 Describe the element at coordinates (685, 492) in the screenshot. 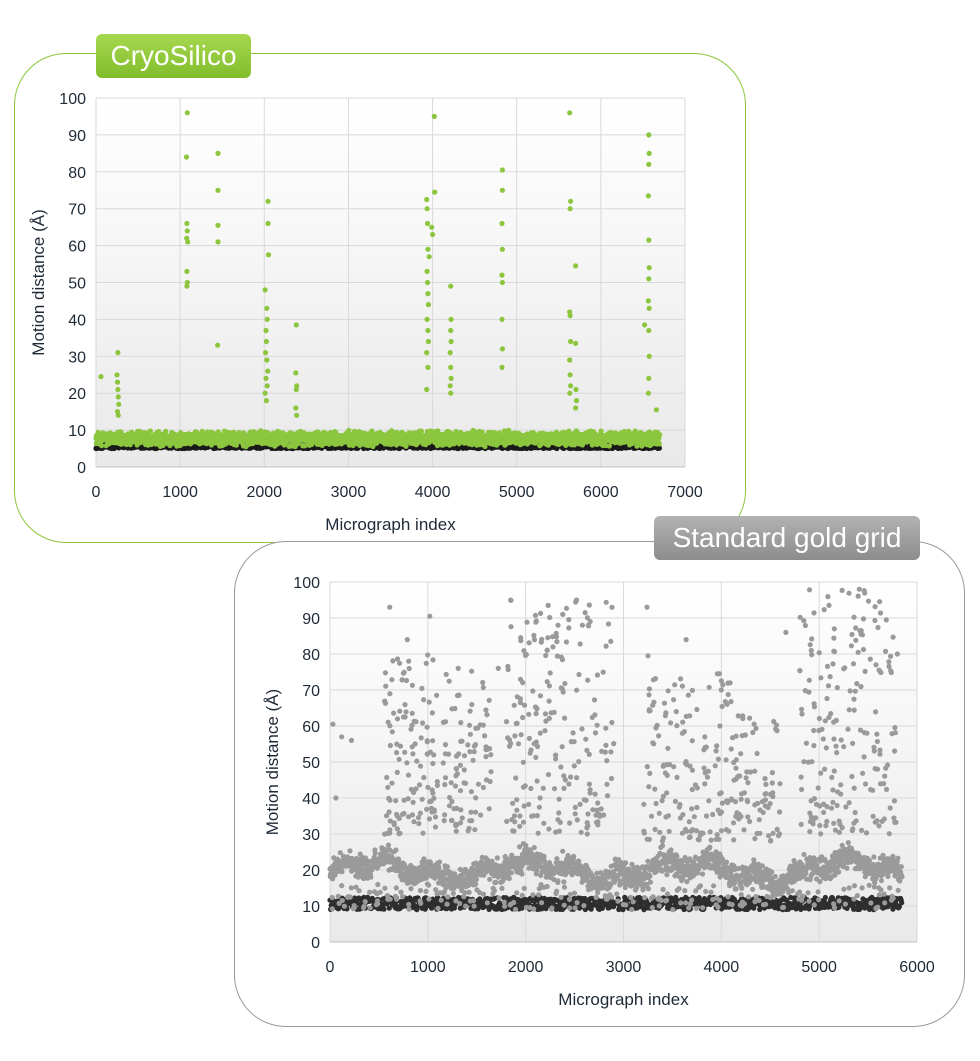

I see `x-tick-label: 7000` at that location.